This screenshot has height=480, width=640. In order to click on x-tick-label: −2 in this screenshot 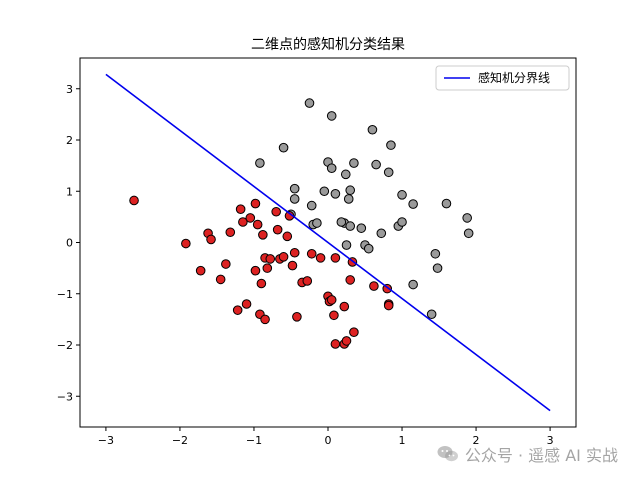, I will do `click(180, 440)`.